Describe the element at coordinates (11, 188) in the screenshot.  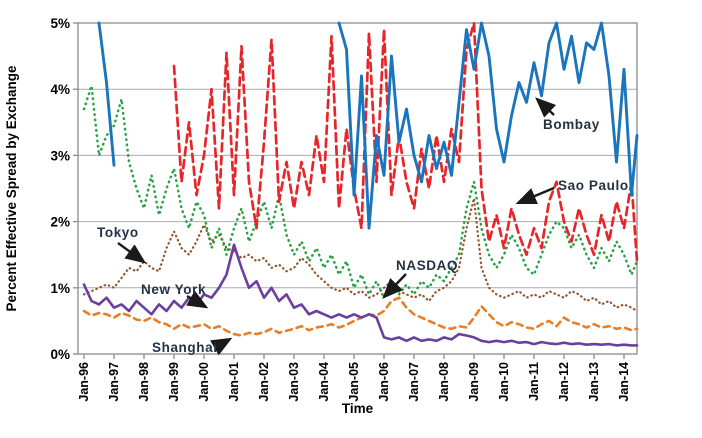
I see `y-axis-title: Percent Effective Spread by Exchange` at that location.